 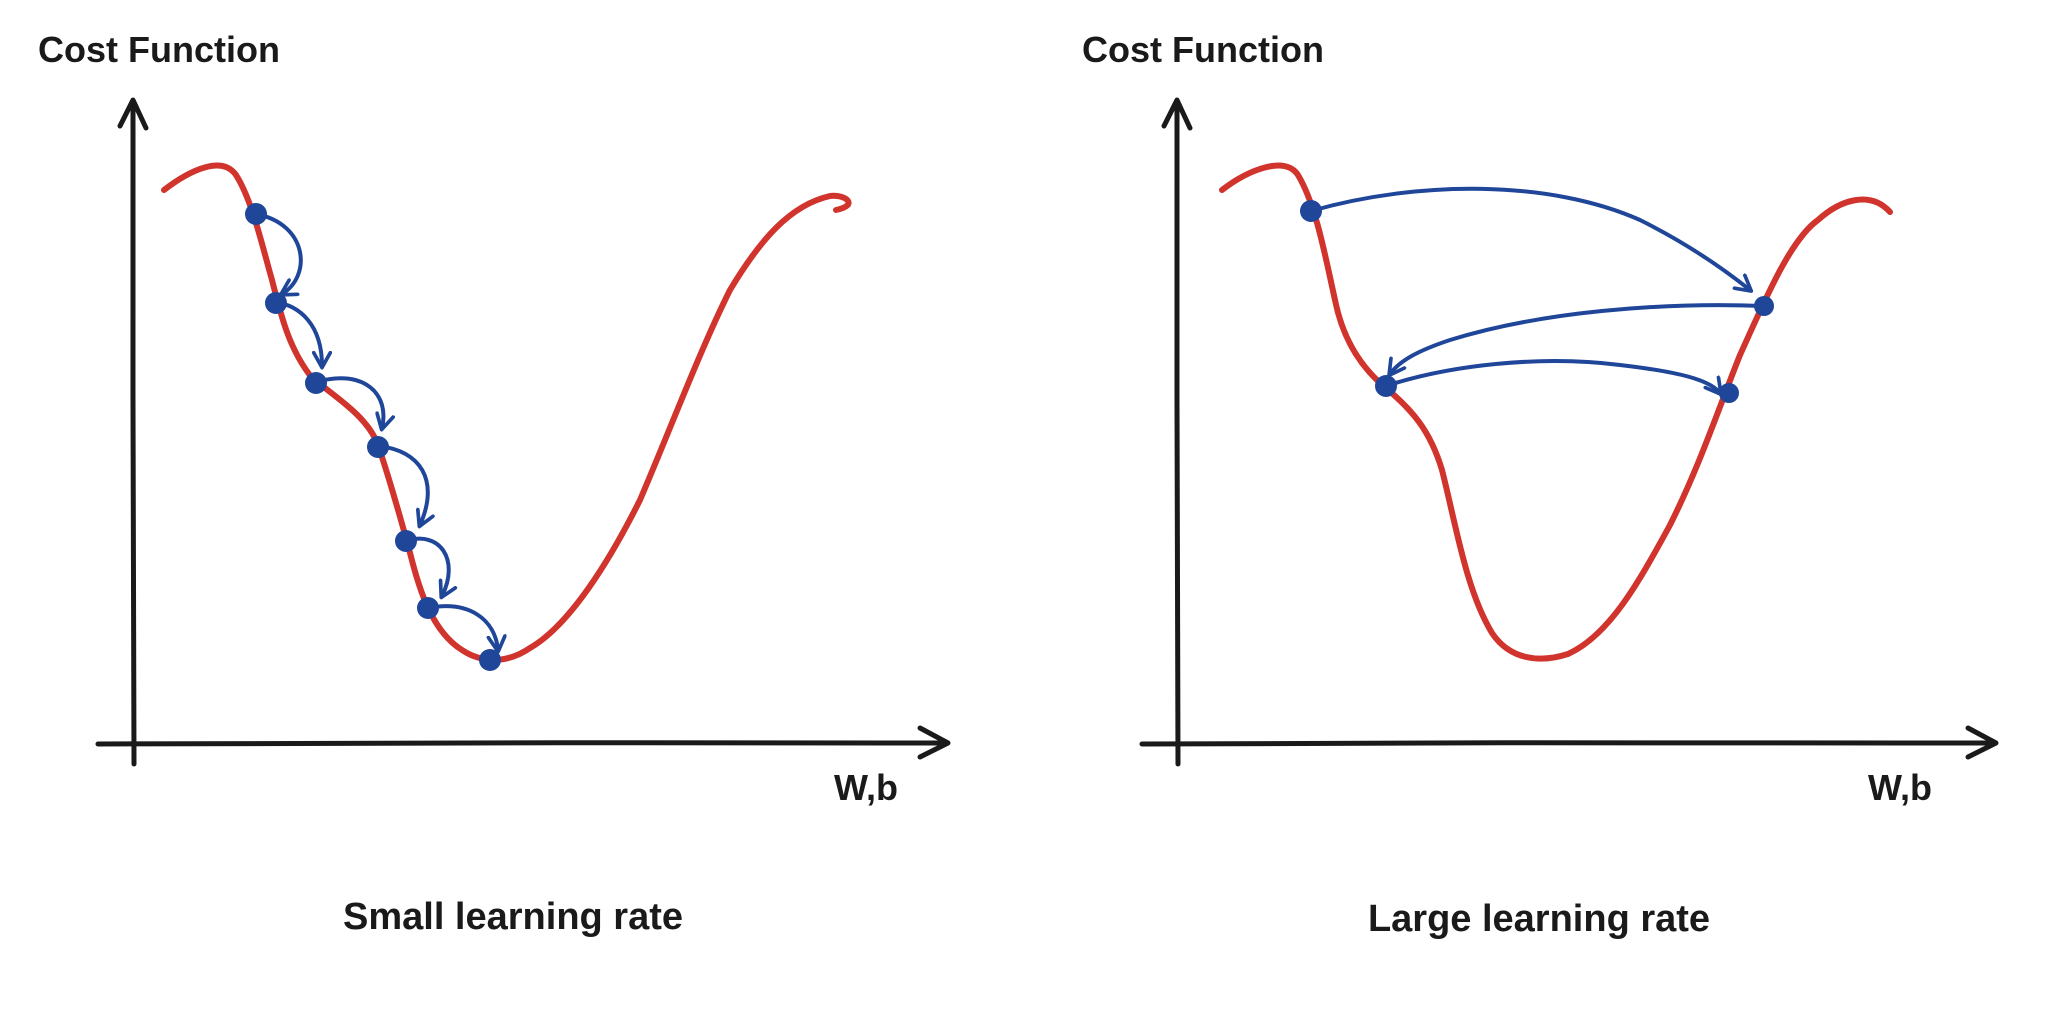 What do you see at coordinates (133, 434) in the screenshot?
I see `y-axis-left` at bounding box center [133, 434].